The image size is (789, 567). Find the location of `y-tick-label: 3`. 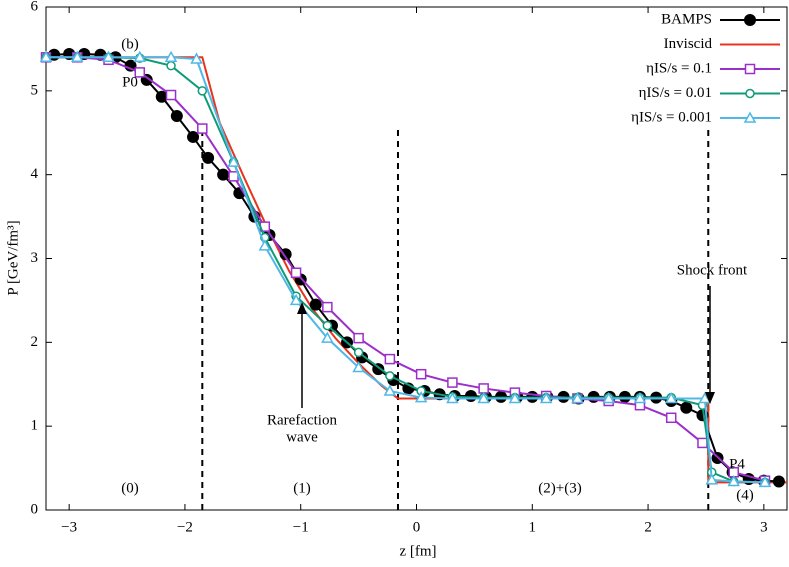

y-tick-label: 3 is located at coordinates (35, 258).